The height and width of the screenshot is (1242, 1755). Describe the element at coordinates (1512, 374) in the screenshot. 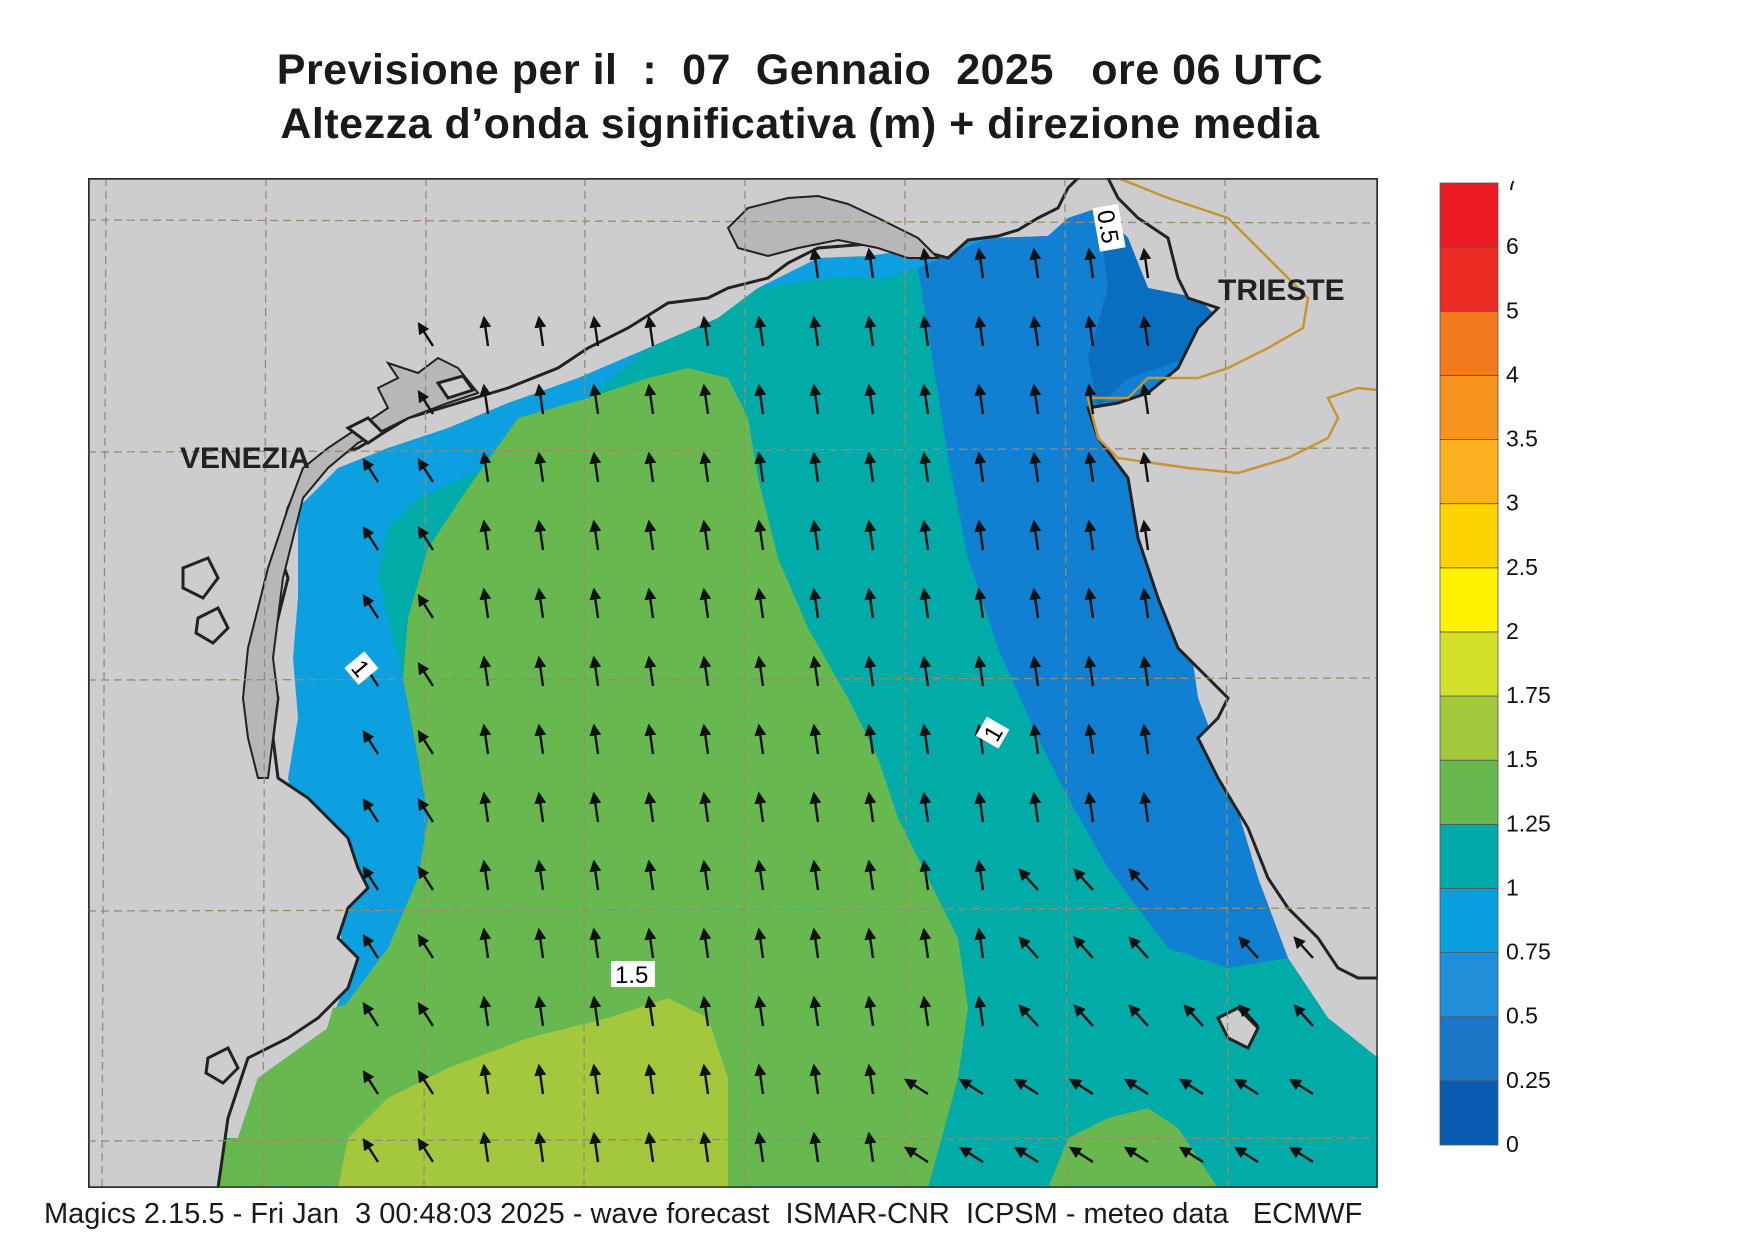

I see `colorbar-label: 4` at that location.